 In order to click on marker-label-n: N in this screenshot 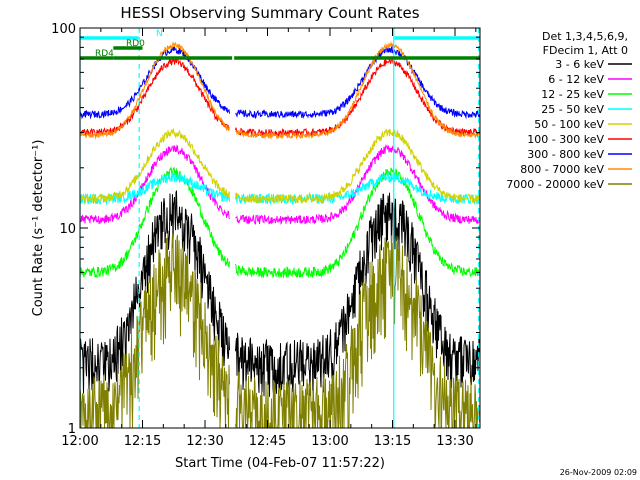, I will do `click(159, 34)`.